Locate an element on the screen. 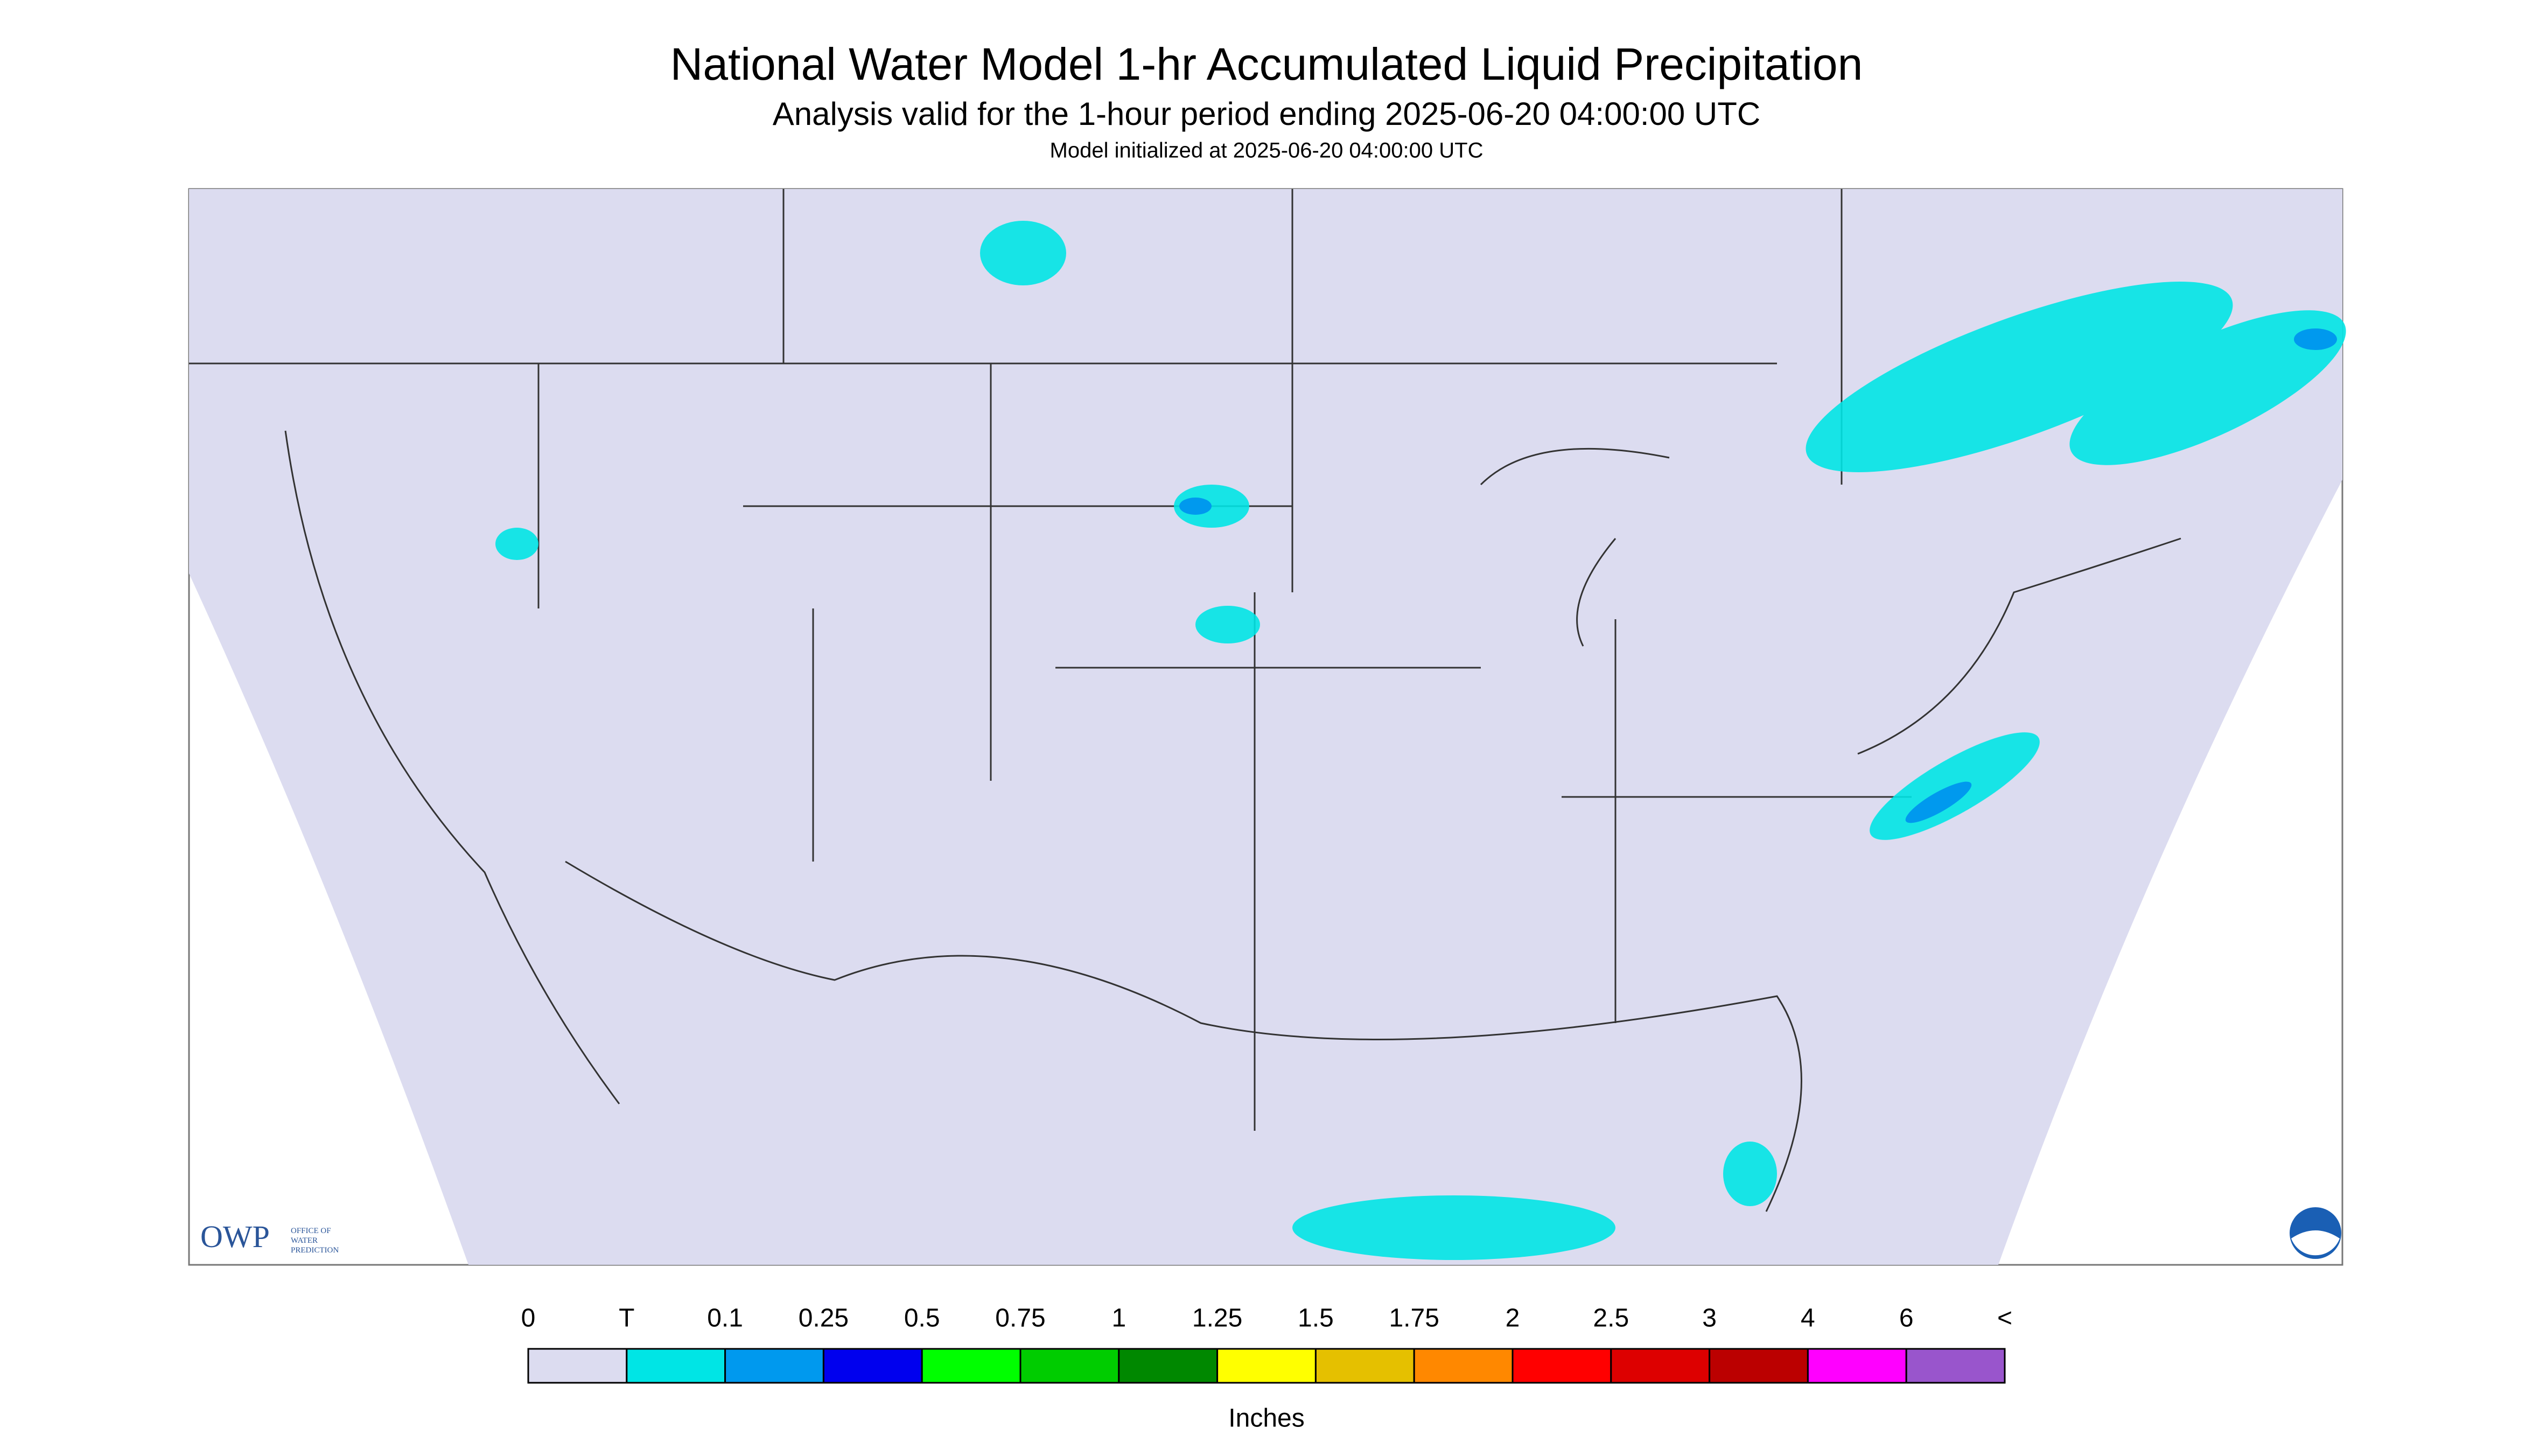 Image resolution: width=2533 pixels, height=1456 pixels. legend-label: 0 is located at coordinates (529, 1318).